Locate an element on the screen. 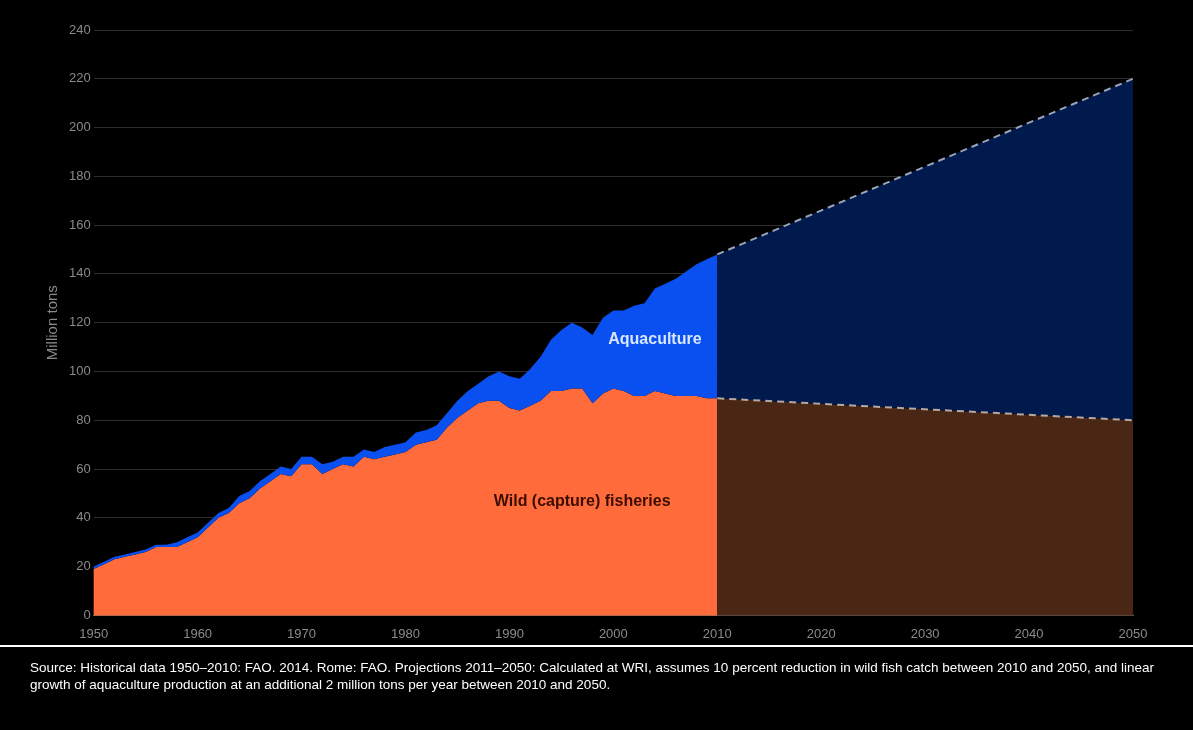 Image resolution: width=1193 pixels, height=730 pixels. x-tick-label: 2040 is located at coordinates (1029, 633).